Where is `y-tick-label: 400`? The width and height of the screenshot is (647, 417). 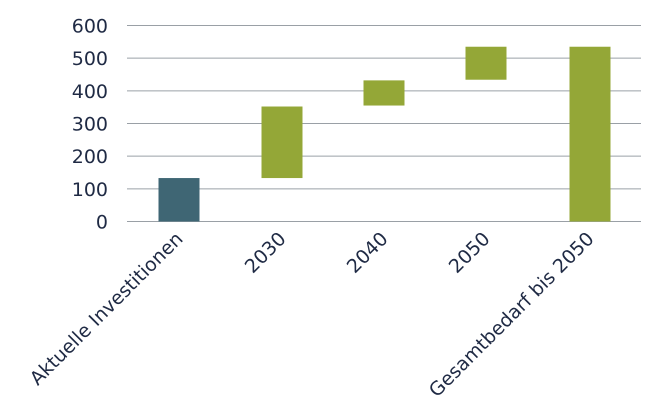 y-tick-label: 400 is located at coordinates (90, 92).